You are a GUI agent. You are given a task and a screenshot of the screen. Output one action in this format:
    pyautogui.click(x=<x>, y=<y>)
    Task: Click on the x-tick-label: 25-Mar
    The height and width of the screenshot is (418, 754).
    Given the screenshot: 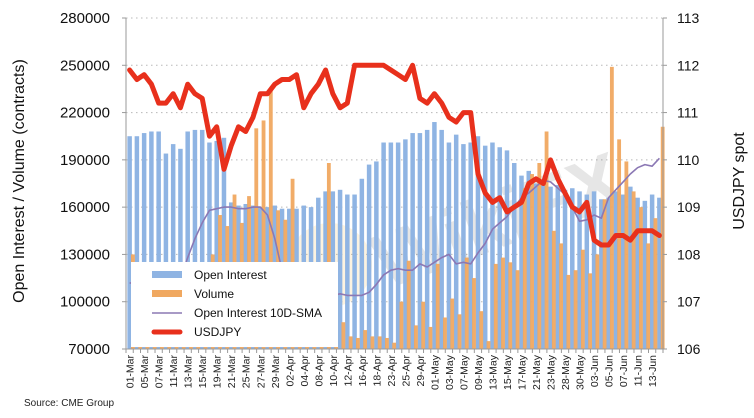 What is the action you would take?
    pyautogui.click(x=247, y=372)
    